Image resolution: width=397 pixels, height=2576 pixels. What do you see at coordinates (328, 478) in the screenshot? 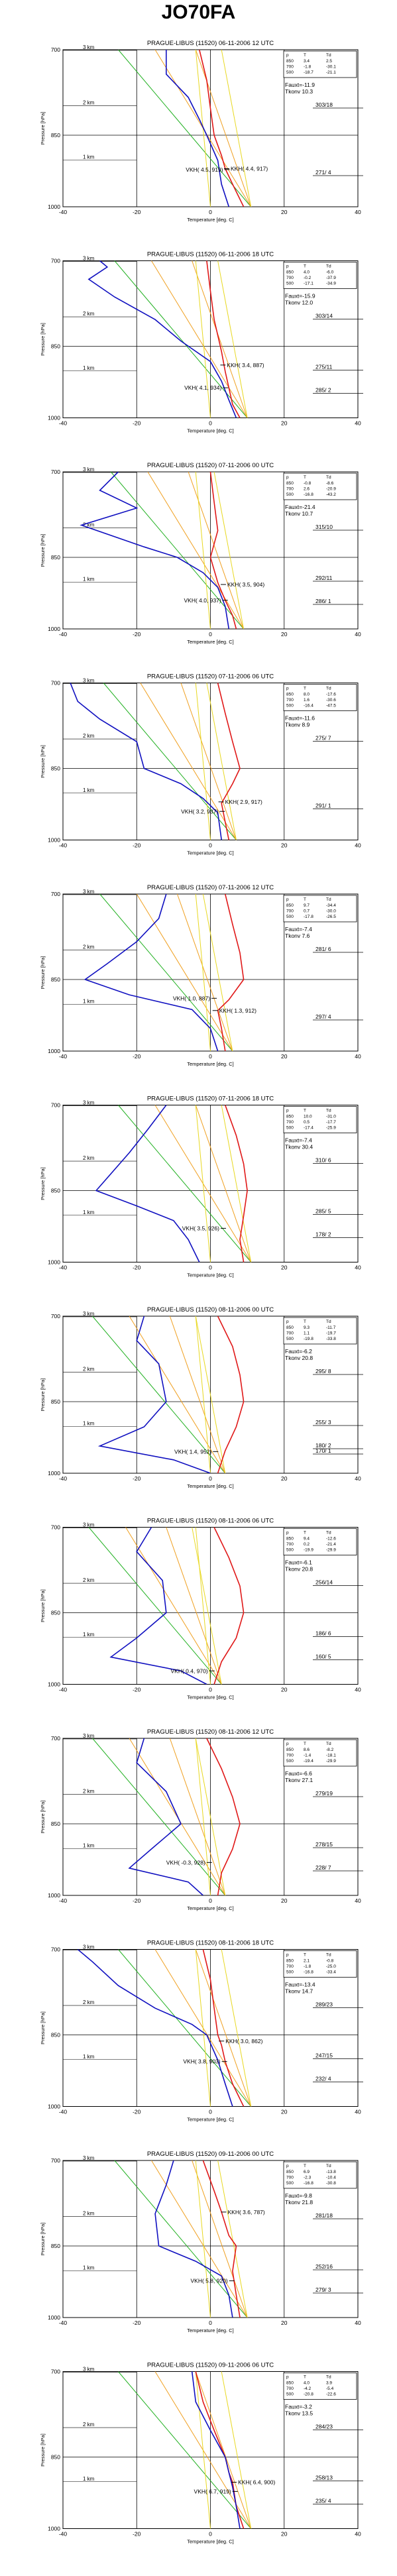
I see `table-header: Td` at bounding box center [328, 478].